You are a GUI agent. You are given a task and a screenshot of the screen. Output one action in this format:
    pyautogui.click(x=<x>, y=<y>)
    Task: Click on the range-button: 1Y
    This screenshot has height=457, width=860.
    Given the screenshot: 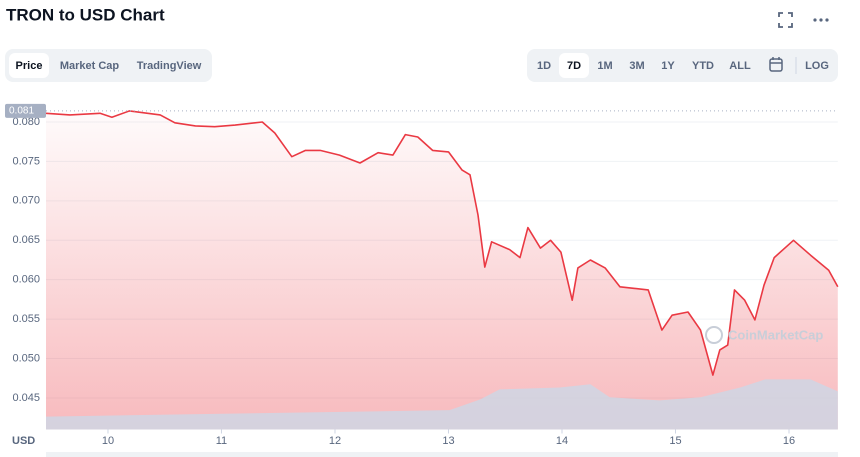 What is the action you would take?
    pyautogui.click(x=668, y=66)
    